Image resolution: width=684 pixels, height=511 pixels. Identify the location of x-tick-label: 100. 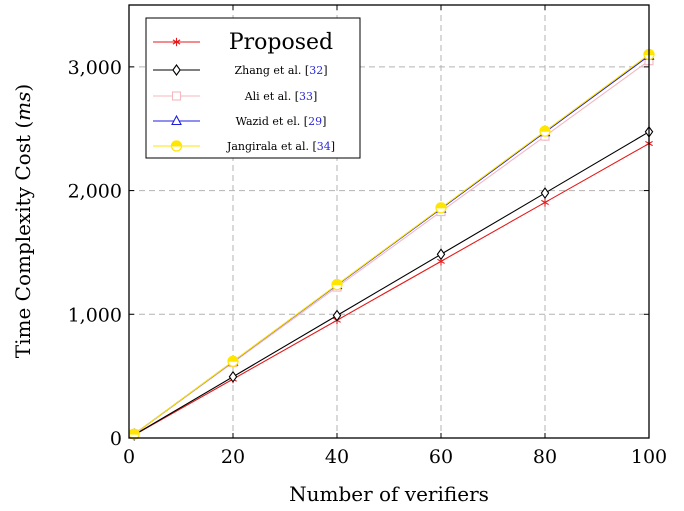
(649, 457).